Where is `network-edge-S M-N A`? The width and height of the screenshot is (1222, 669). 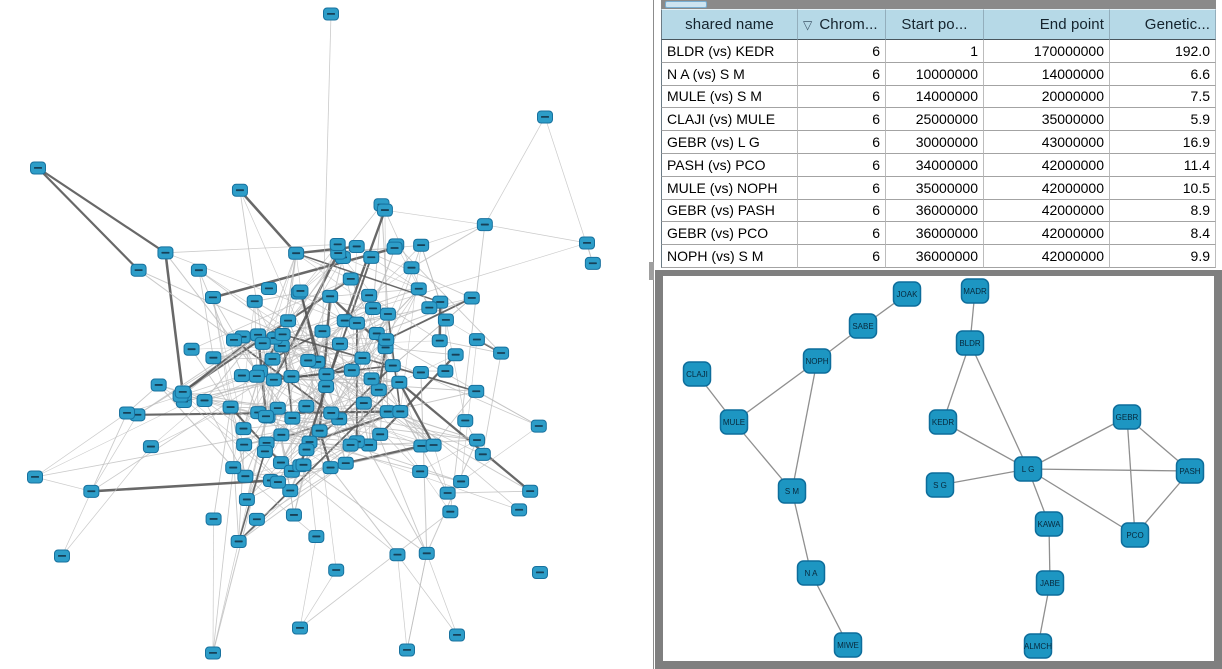
network-edge-S M-N A is located at coordinates (801, 532).